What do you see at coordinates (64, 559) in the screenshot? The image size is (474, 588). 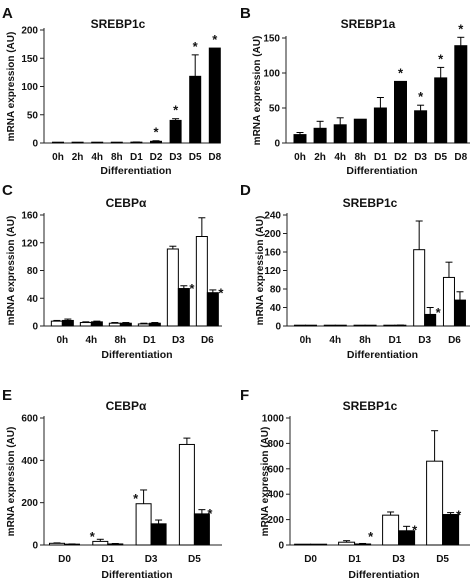 I see `x-tick-label: D0` at bounding box center [64, 559].